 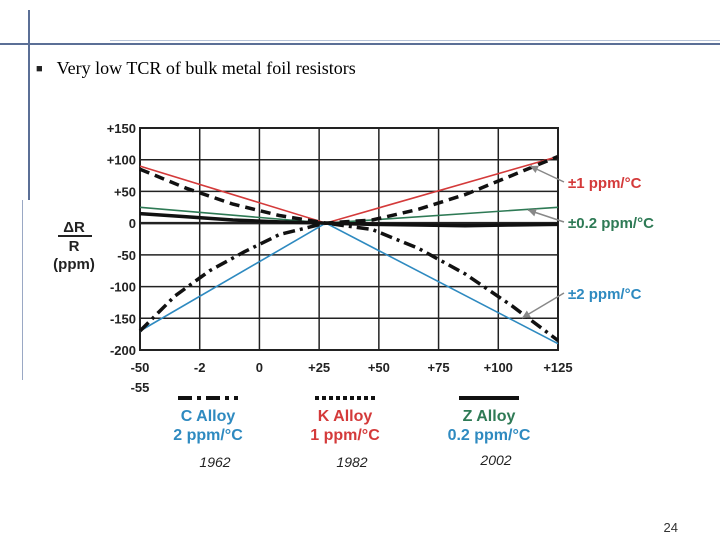 What do you see at coordinates (489, 435) in the screenshot?
I see `legend-spec: 0.2 ppm/°C` at bounding box center [489, 435].